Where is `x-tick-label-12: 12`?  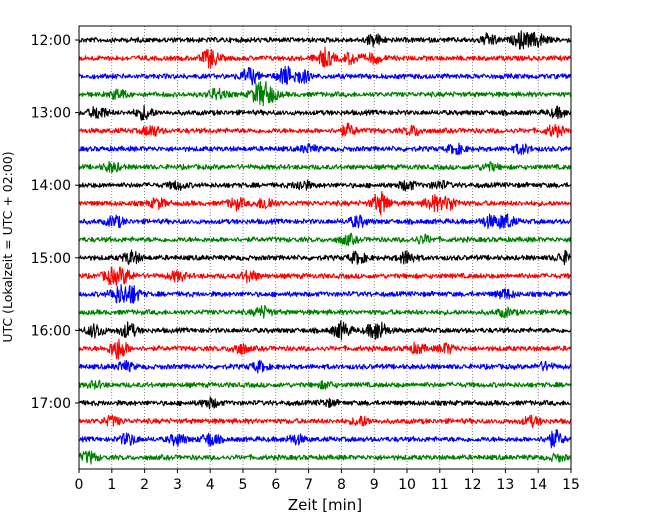 x-tick-label-12: 12 is located at coordinates (473, 485).